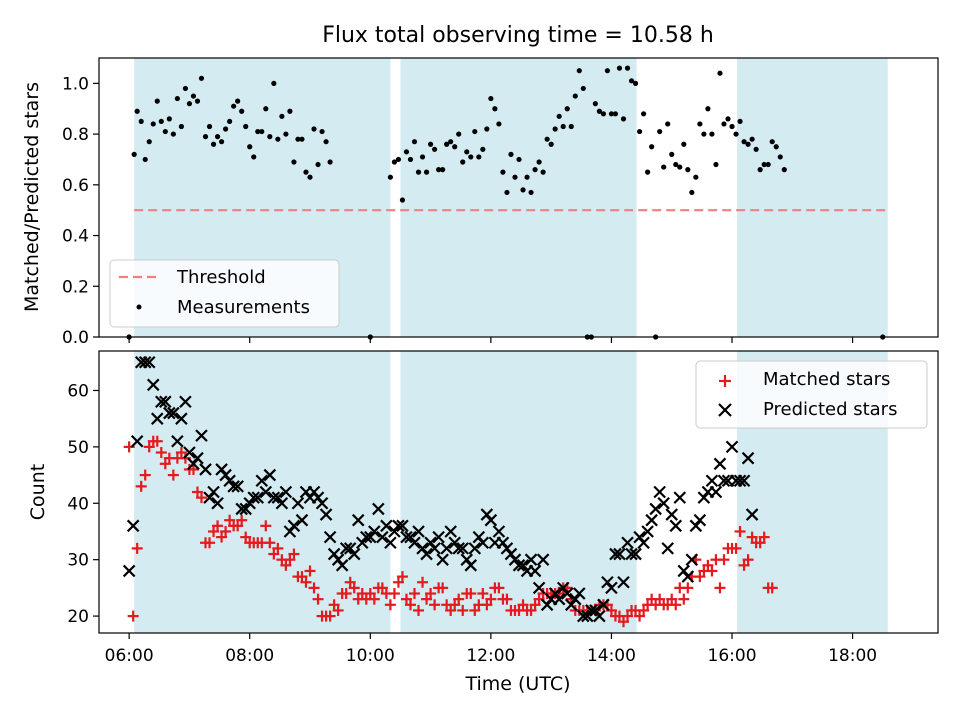 The width and height of the screenshot is (960, 720). I want to click on legend-measurements-label: Measurements, so click(243, 307).